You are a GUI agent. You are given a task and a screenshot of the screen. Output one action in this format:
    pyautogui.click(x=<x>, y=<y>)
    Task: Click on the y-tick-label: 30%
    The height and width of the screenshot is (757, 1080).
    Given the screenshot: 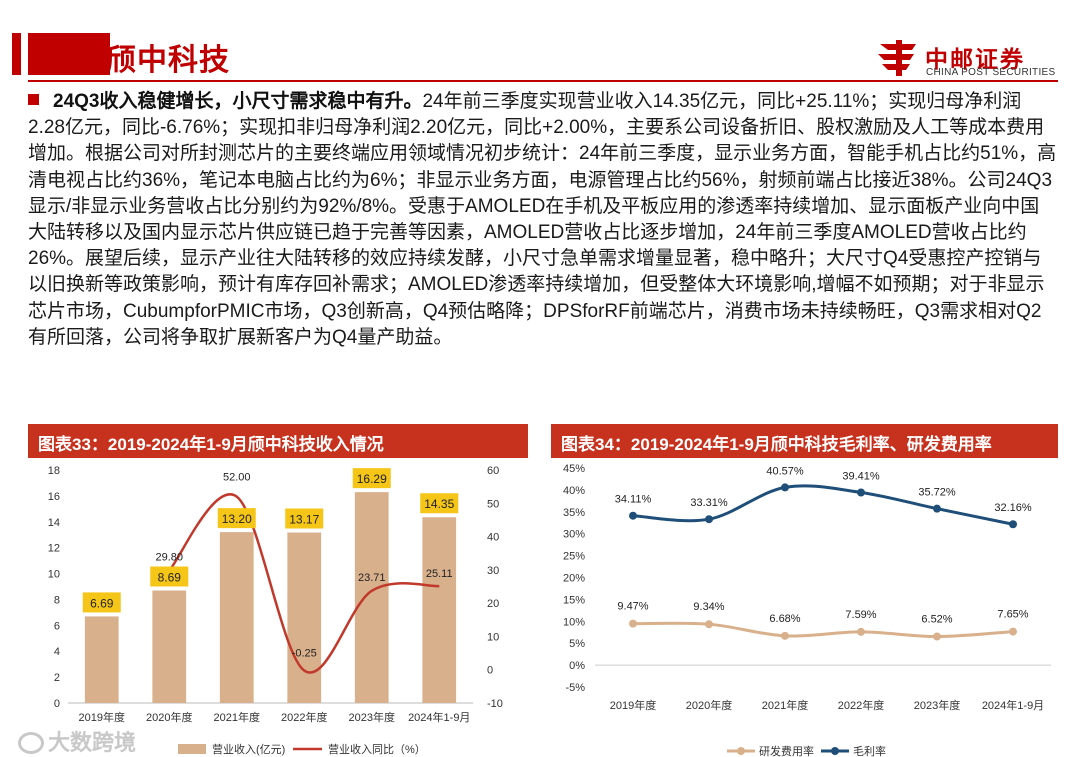 What is the action you would take?
    pyautogui.click(x=574, y=535)
    